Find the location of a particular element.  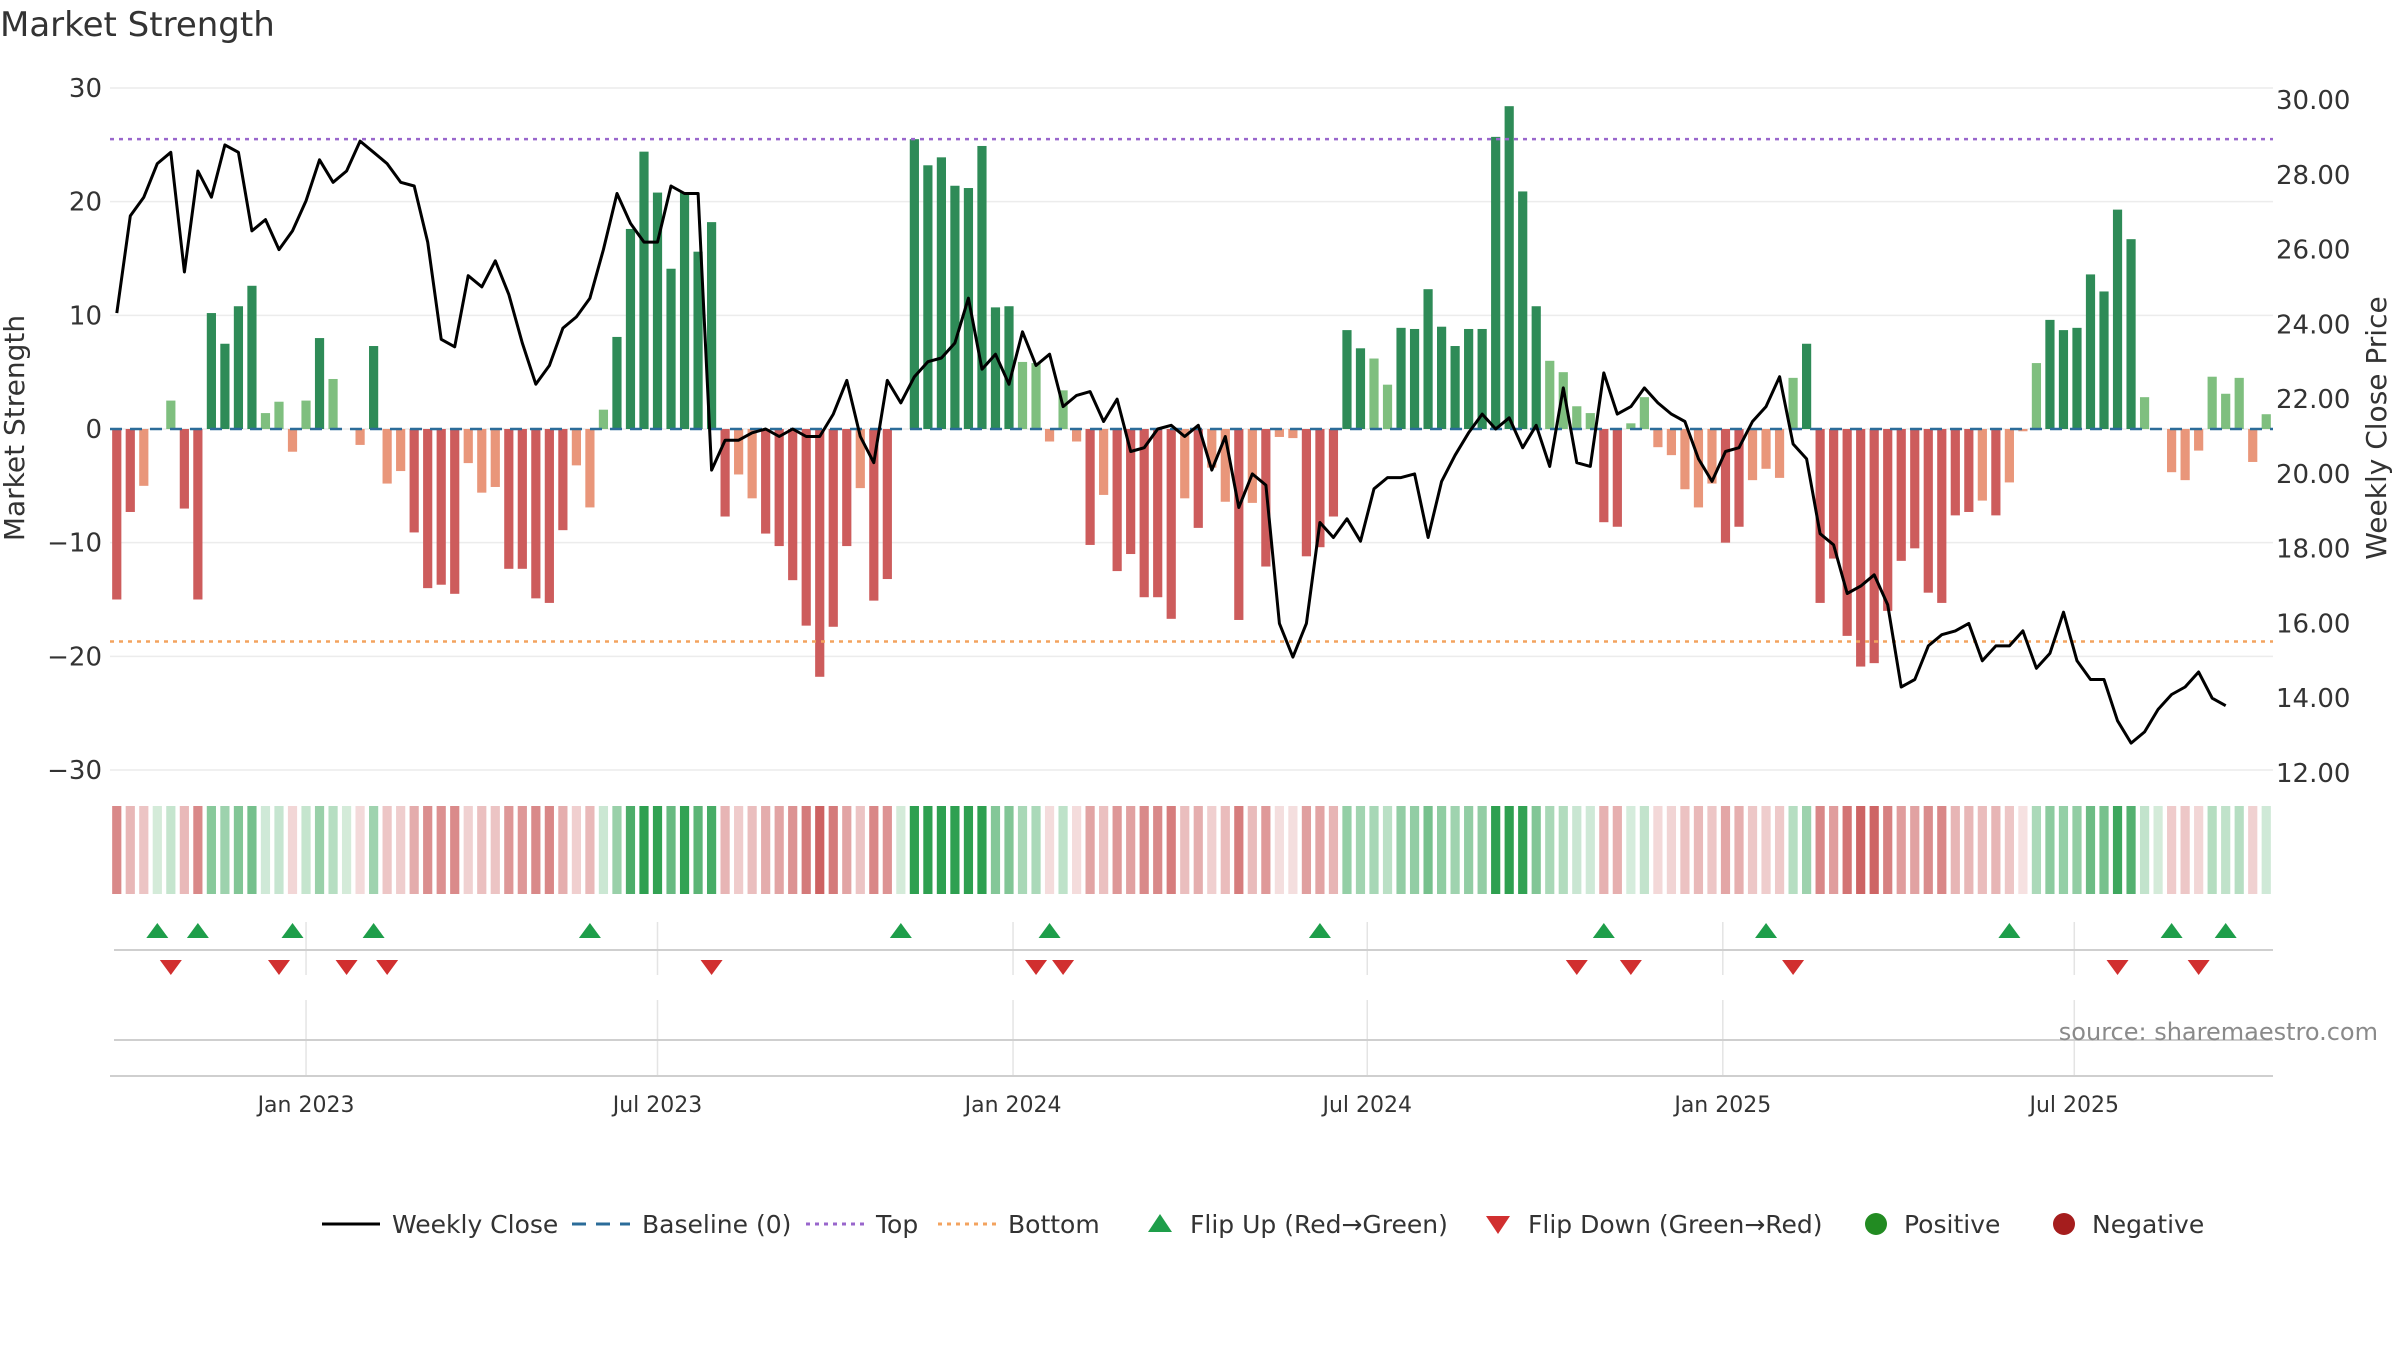

right-tick-label: 14.00 is located at coordinates (2313, 699).